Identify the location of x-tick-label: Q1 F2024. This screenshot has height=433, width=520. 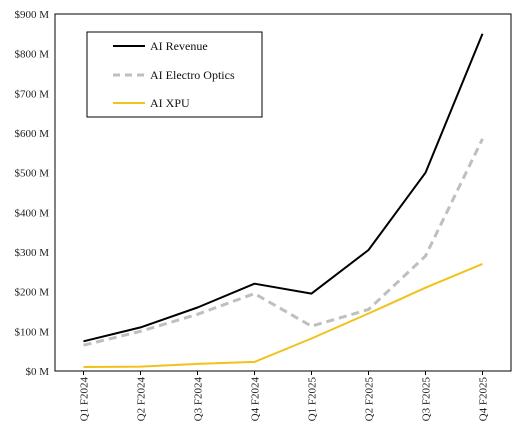
(85, 399).